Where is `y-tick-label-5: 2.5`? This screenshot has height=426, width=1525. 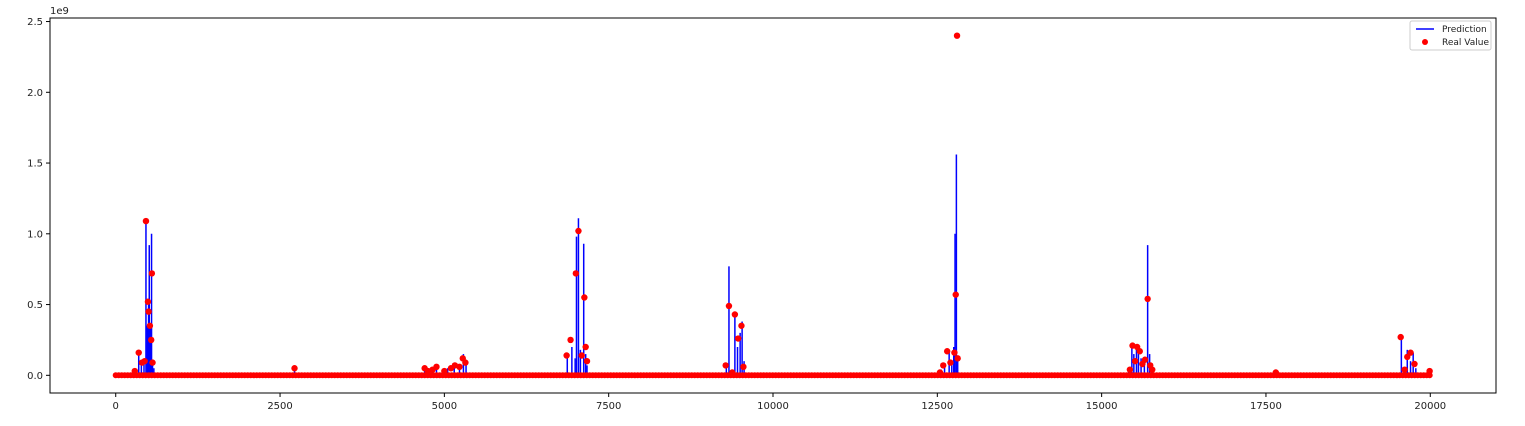 y-tick-label-5: 2.5 is located at coordinates (35, 22).